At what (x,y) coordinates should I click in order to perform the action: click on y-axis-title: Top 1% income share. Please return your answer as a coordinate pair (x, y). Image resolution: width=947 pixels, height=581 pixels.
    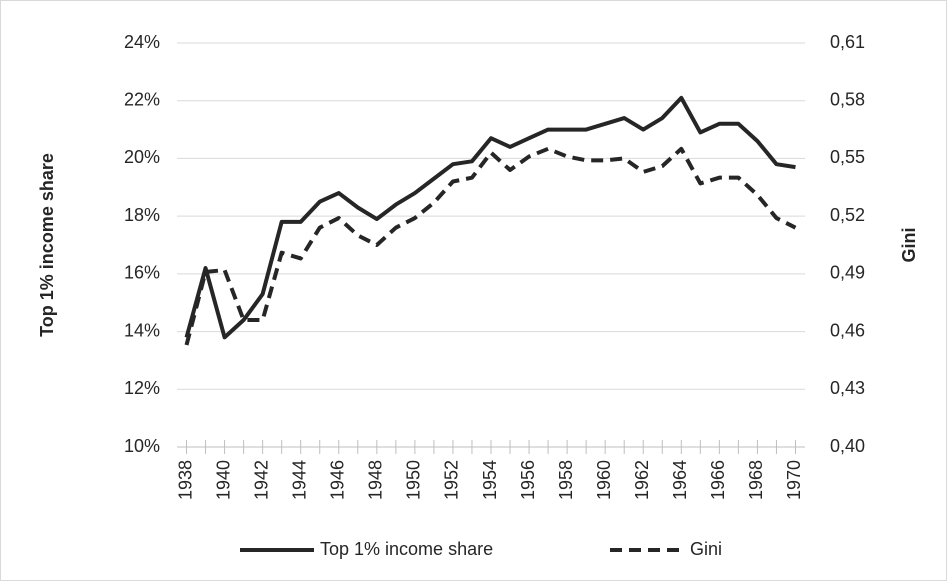
    Looking at the image, I should click on (47, 245).